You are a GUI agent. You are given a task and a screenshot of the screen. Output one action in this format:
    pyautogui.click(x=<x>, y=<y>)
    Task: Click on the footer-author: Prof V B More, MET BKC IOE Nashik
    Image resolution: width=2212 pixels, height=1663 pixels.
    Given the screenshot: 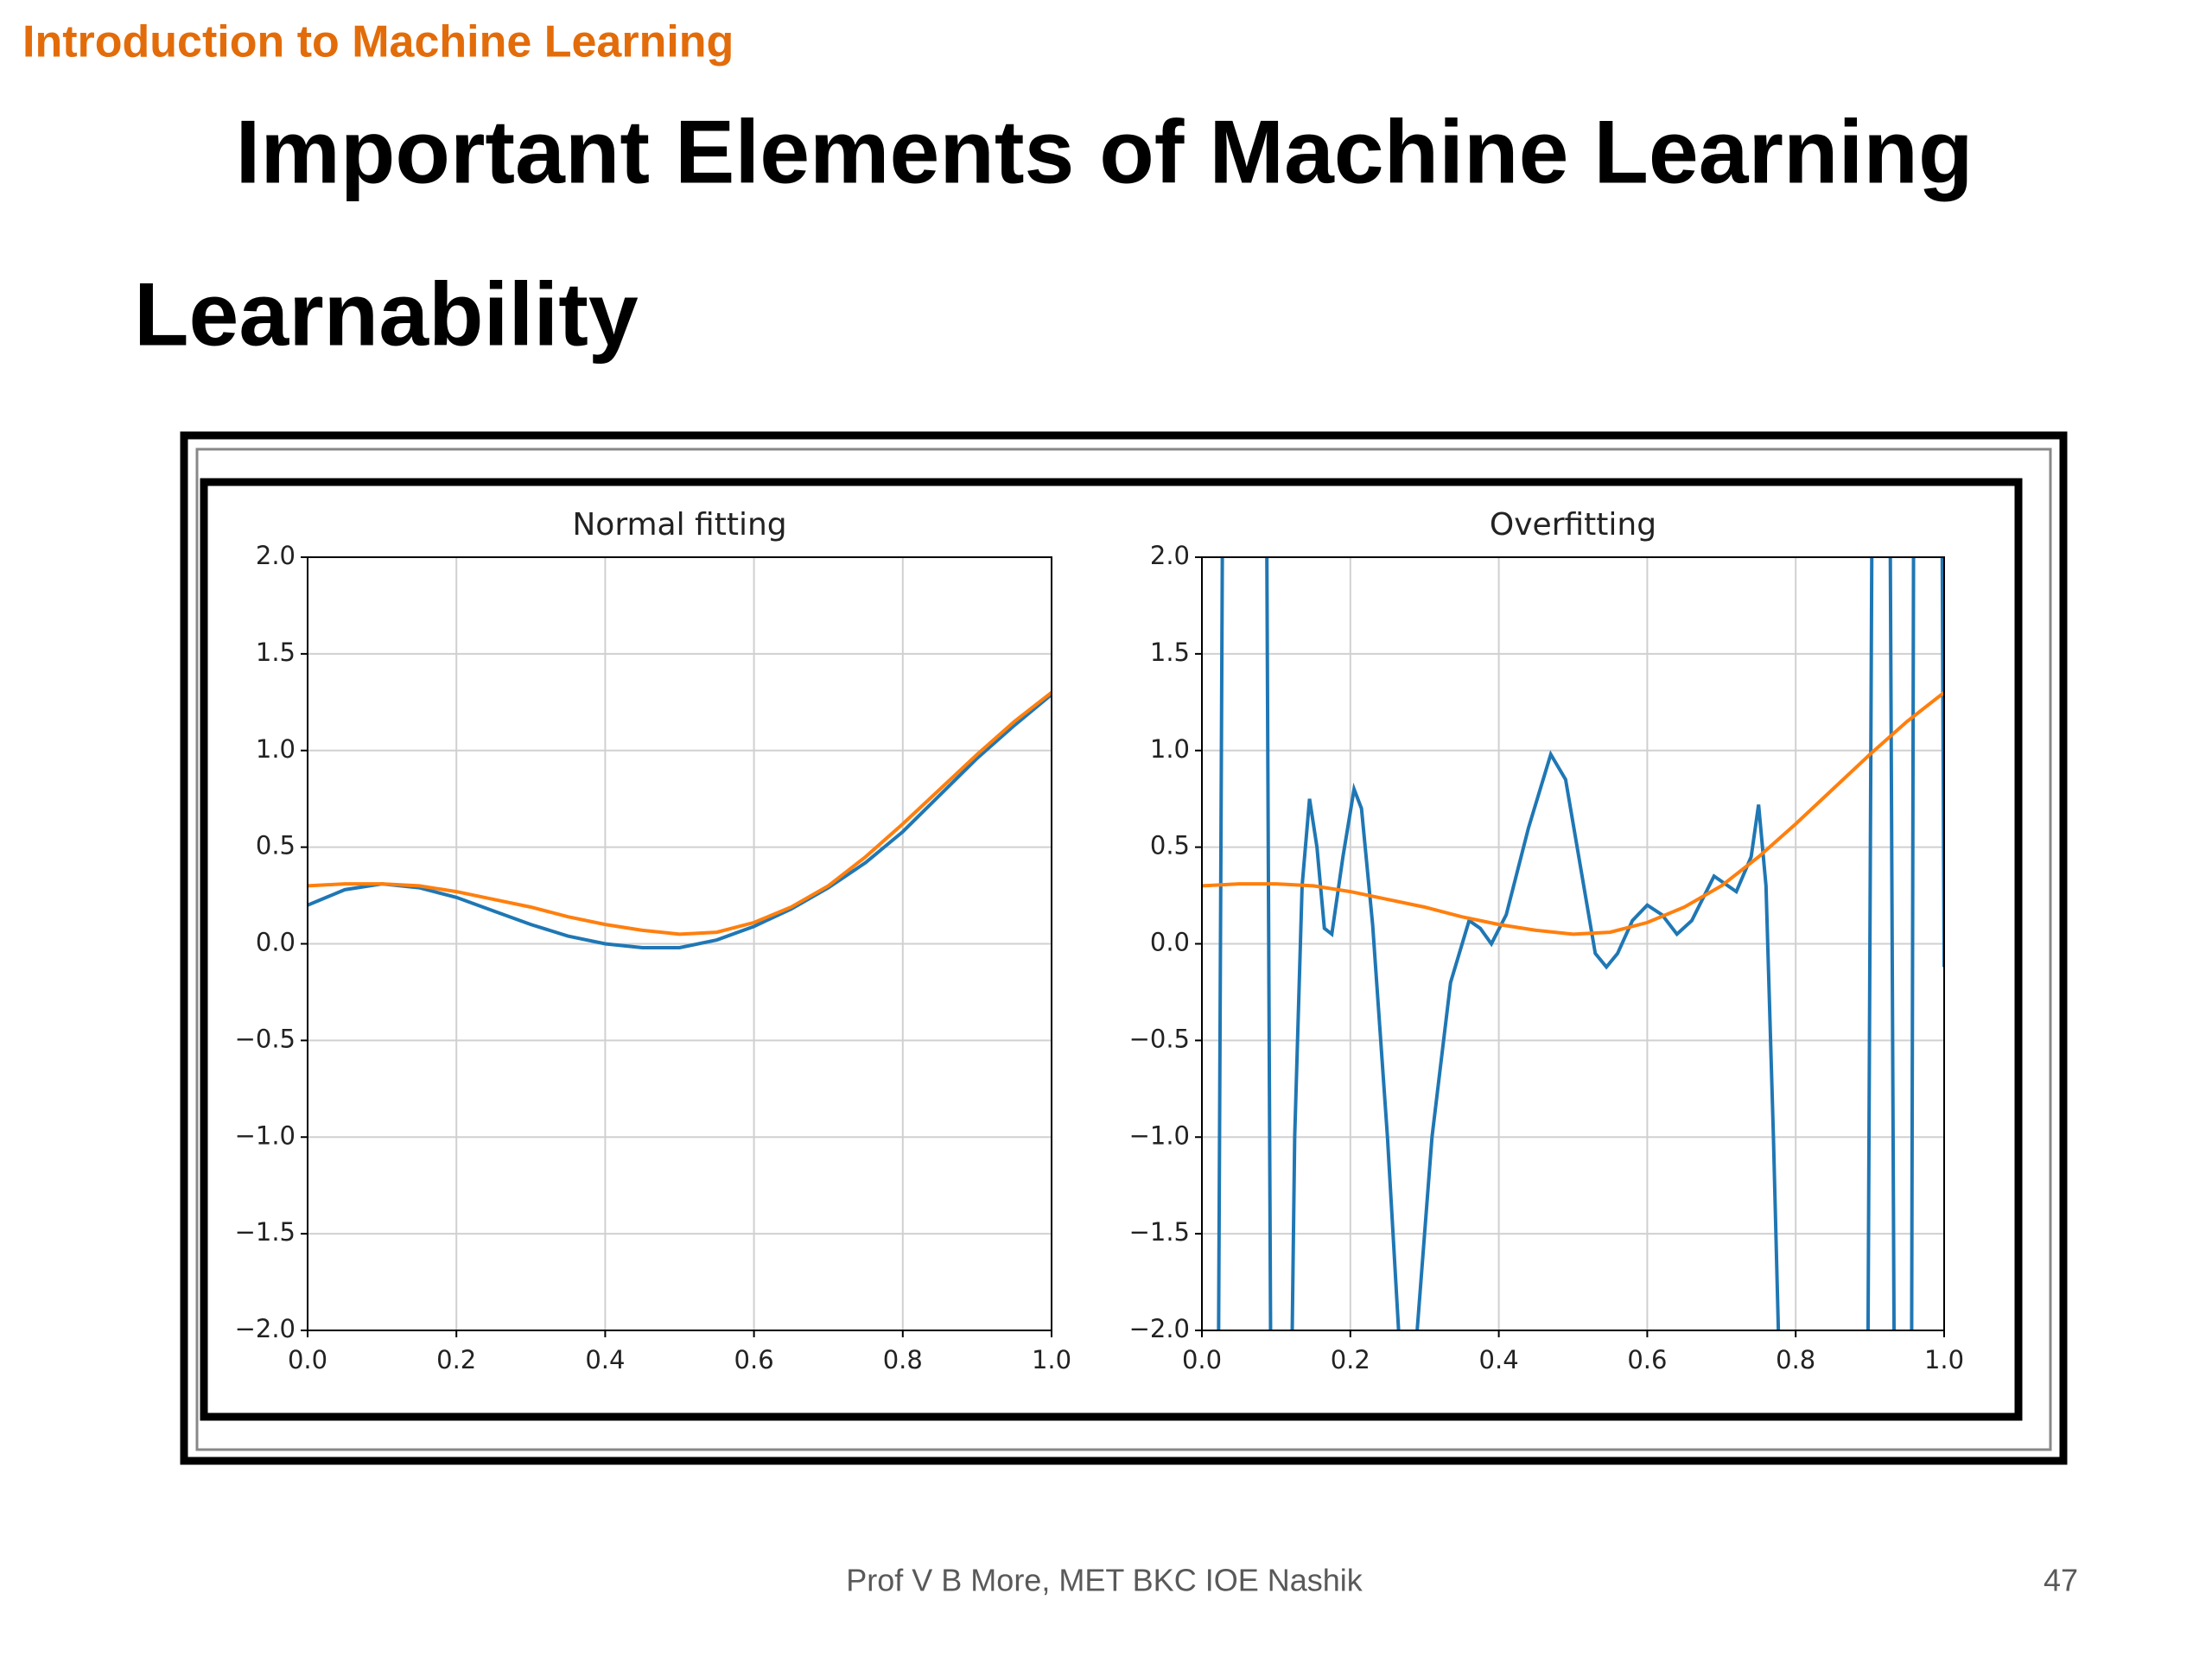 What is the action you would take?
    pyautogui.click(x=1104, y=1581)
    